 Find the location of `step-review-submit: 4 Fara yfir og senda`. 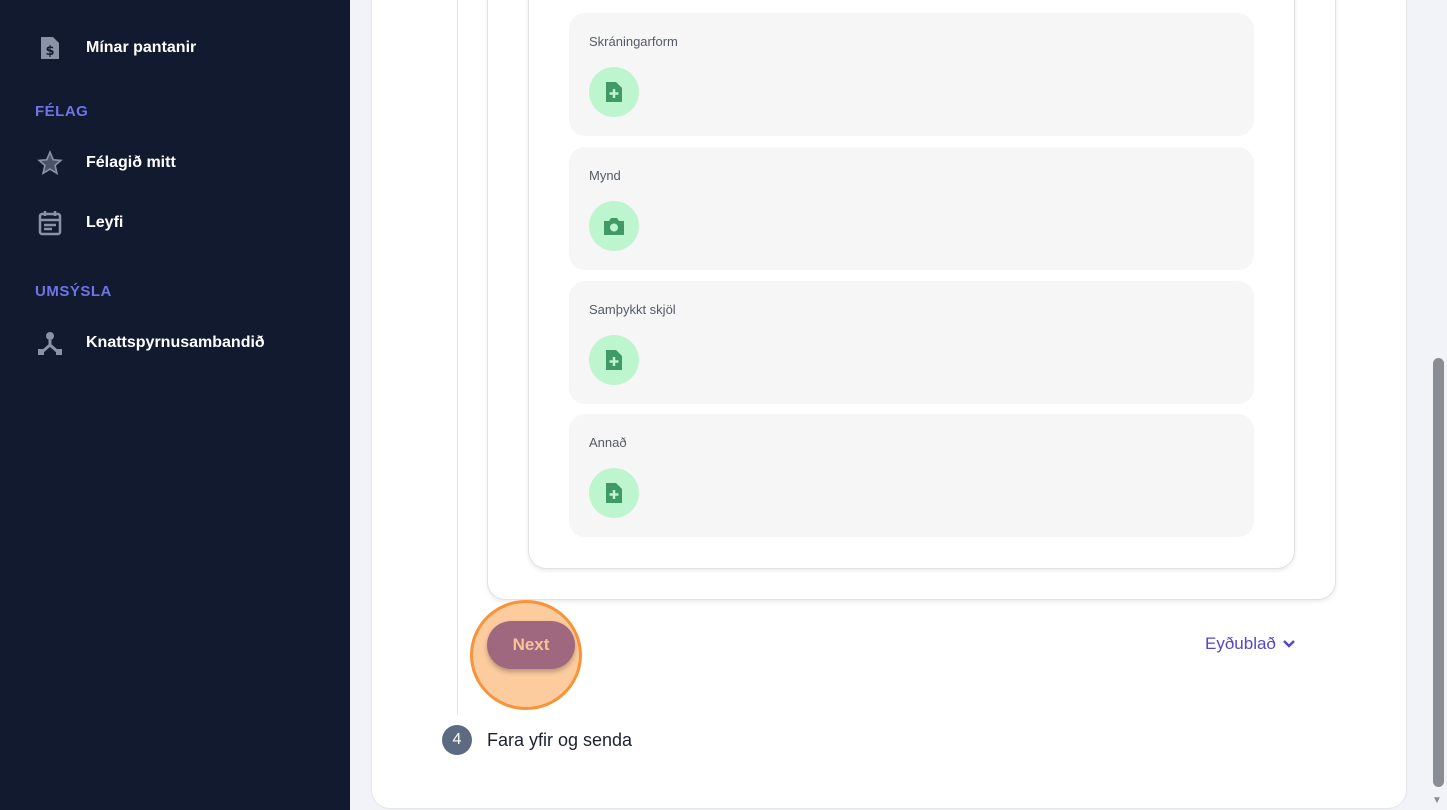

step-review-submit: 4 Fara yfir og senda is located at coordinates (537, 740).